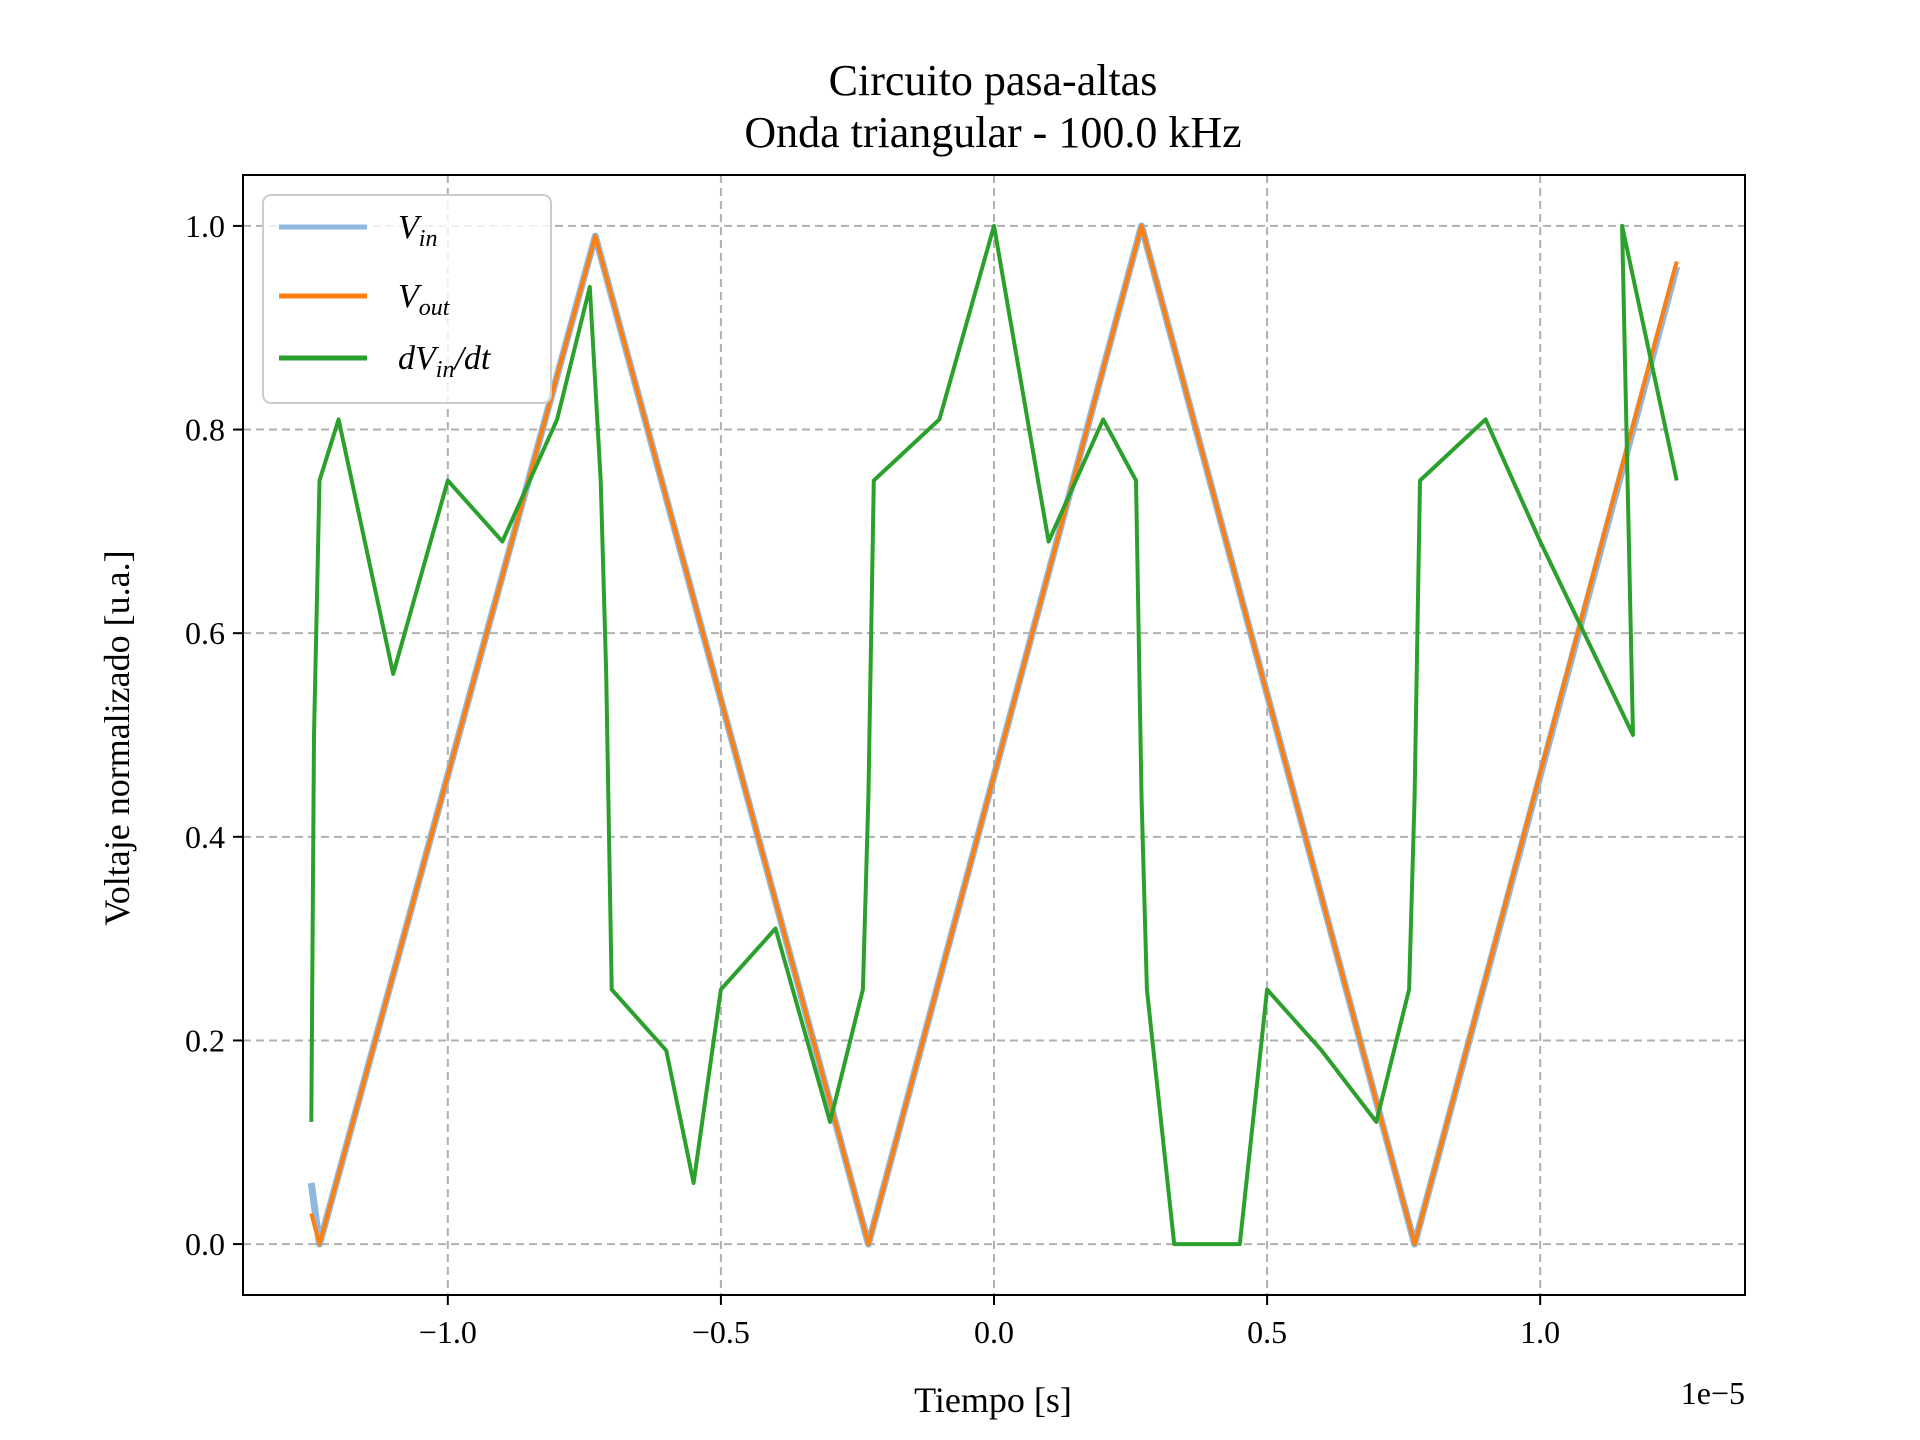  Describe the element at coordinates (448, 1332) in the screenshot. I see `x-tick-label: −1.0` at that location.